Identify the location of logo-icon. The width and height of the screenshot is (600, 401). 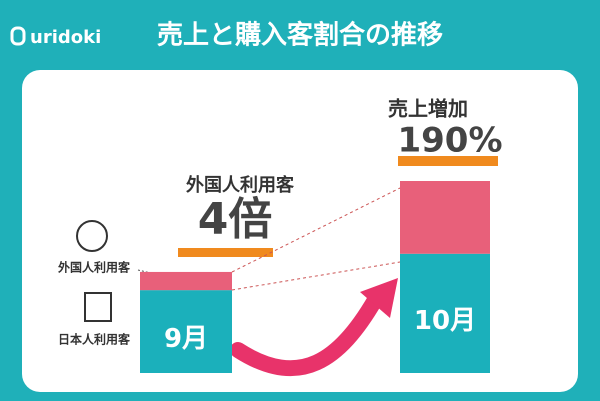
(18, 36).